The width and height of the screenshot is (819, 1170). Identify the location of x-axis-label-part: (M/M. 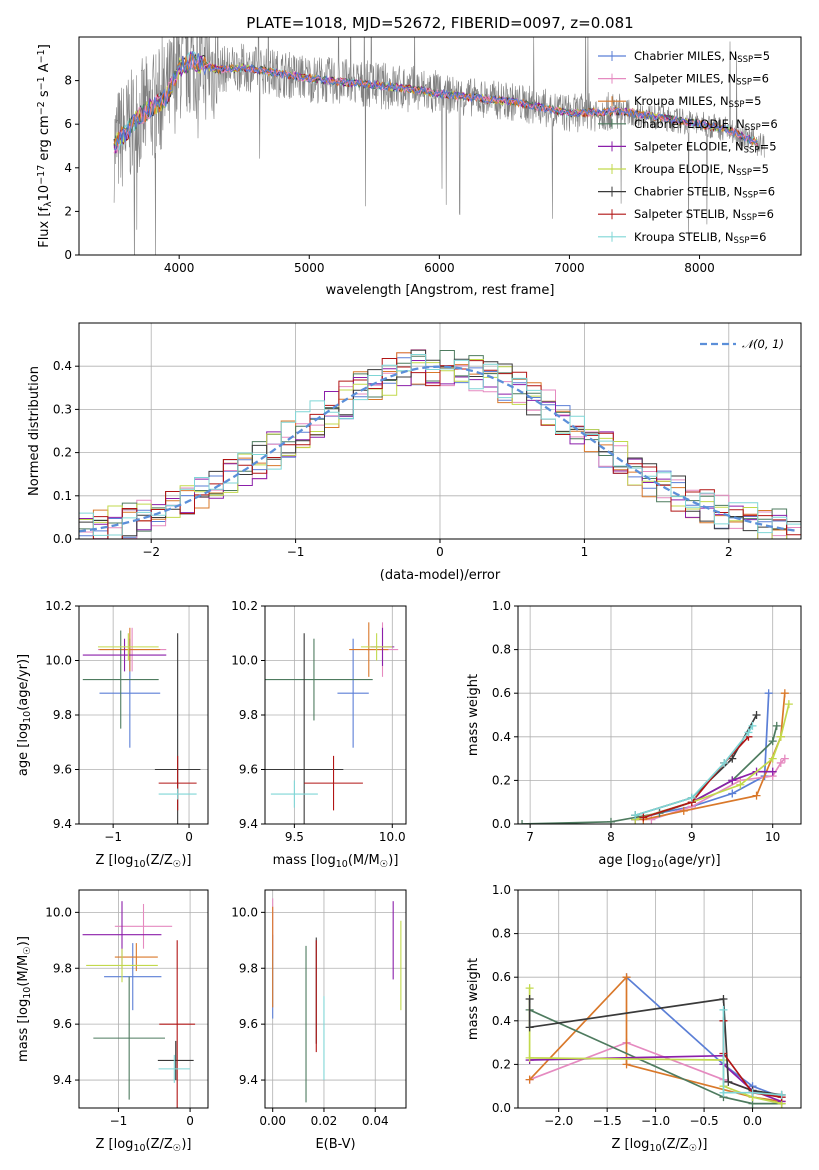
(364, 860).